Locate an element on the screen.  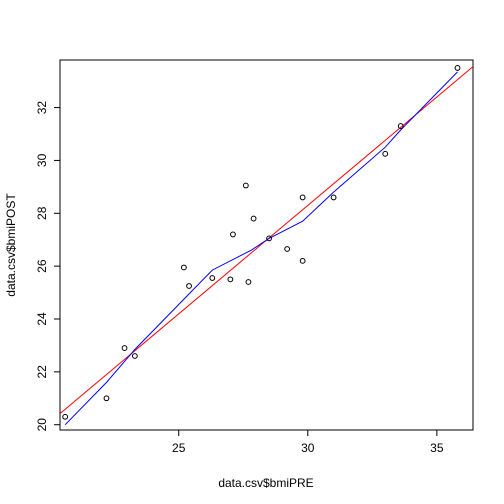
y-axis: 20 22 24 26 28 30 32 is located at coordinates (47, 266).